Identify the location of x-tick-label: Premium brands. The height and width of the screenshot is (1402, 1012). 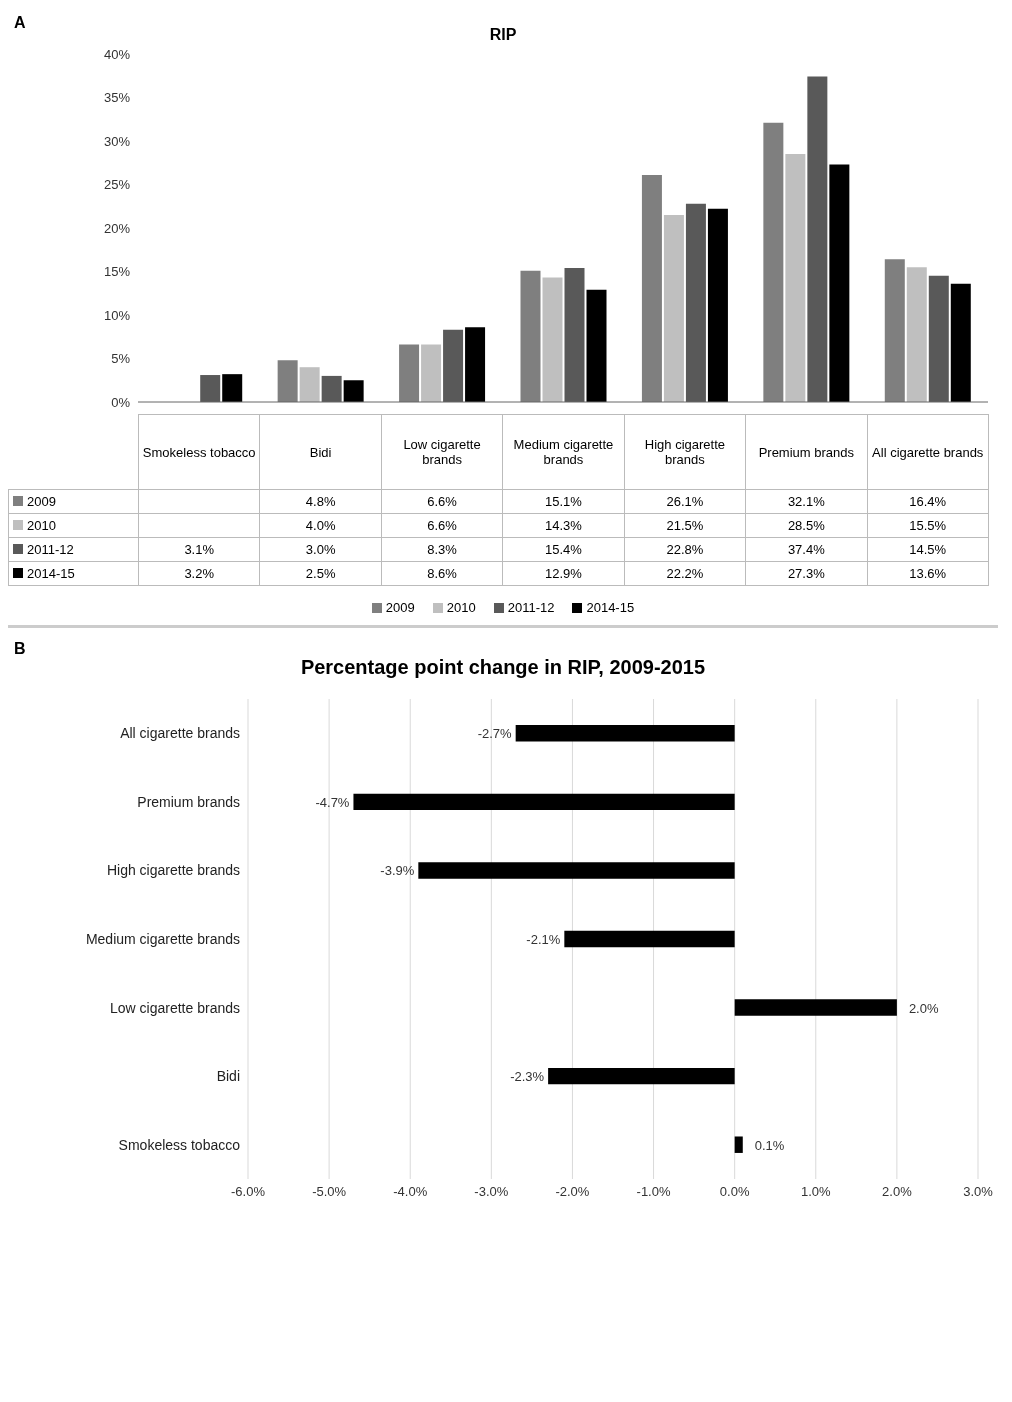
(806, 452).